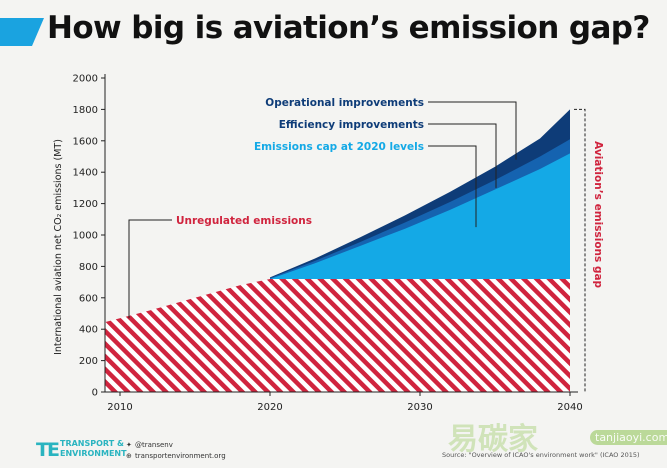 The image size is (667, 468). Describe the element at coordinates (85, 110) in the screenshot. I see `y-tick-label-1800: 1800` at that location.